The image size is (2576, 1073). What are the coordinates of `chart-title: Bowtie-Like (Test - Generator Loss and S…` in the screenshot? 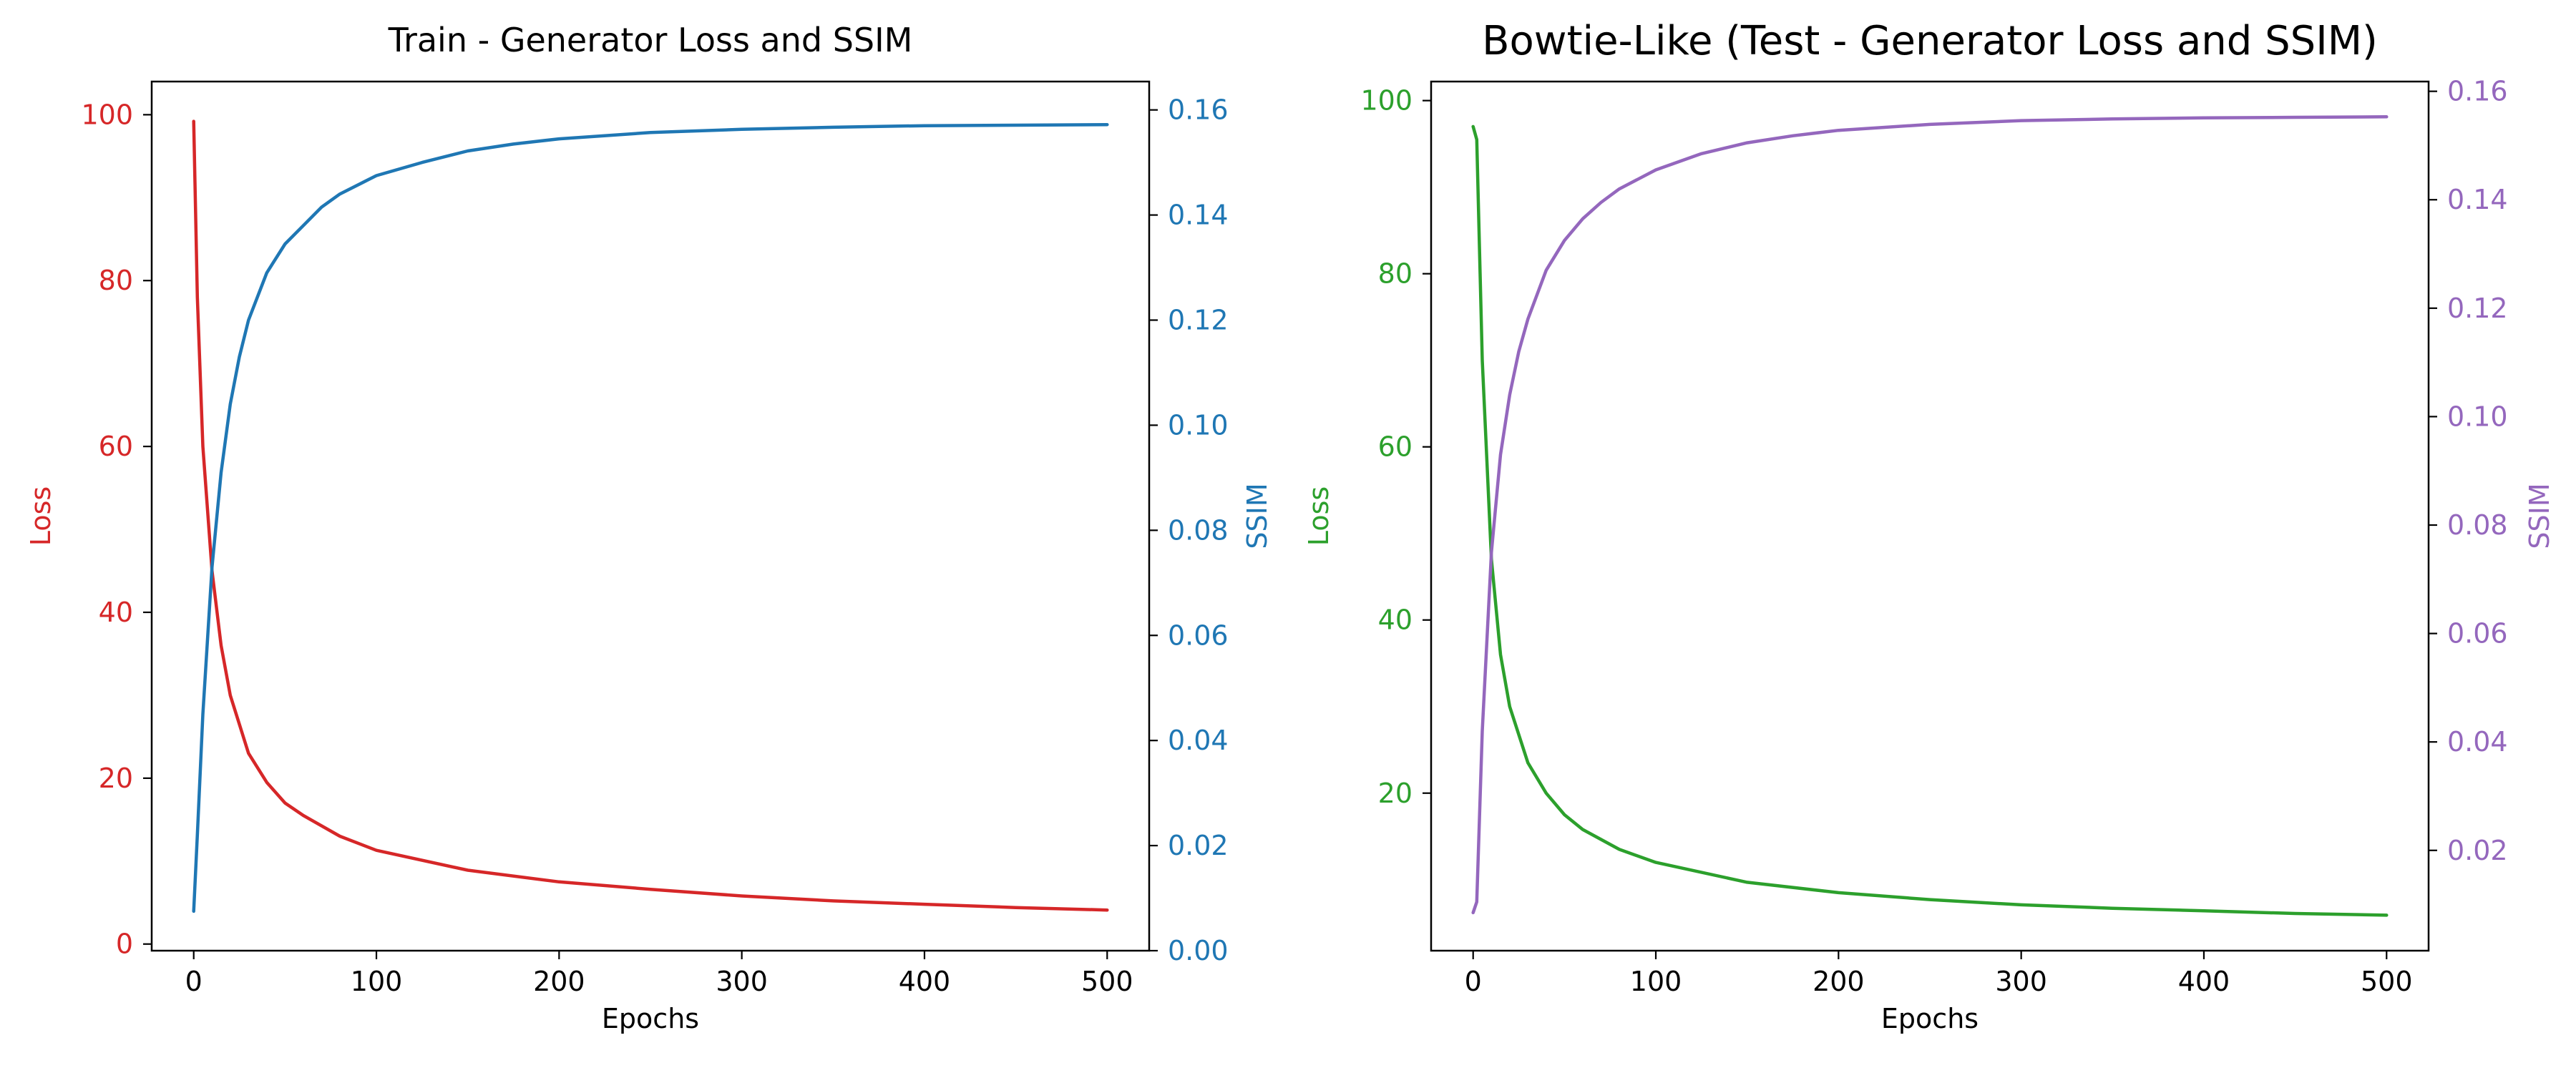 It's located at (1930, 41).